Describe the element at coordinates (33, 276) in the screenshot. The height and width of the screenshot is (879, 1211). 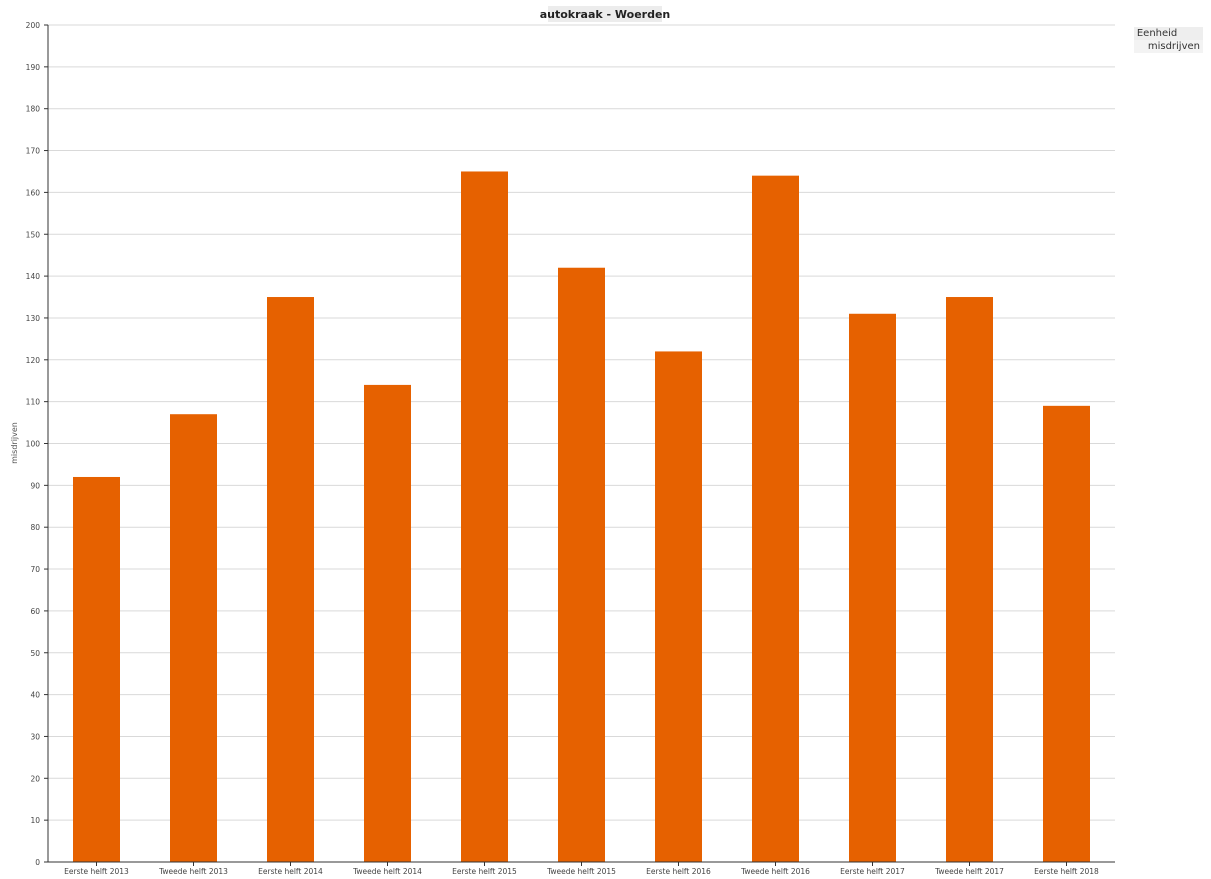
I see `y-tick-label: 140` at that location.